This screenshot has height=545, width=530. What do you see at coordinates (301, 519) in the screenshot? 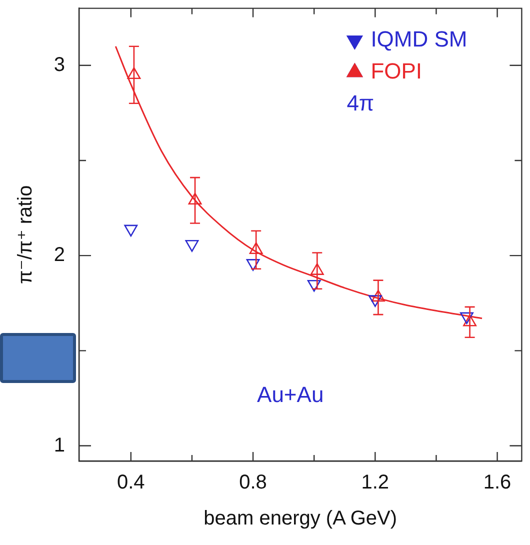
I see `x-axis-title: beam energy (A GeV)` at bounding box center [301, 519].